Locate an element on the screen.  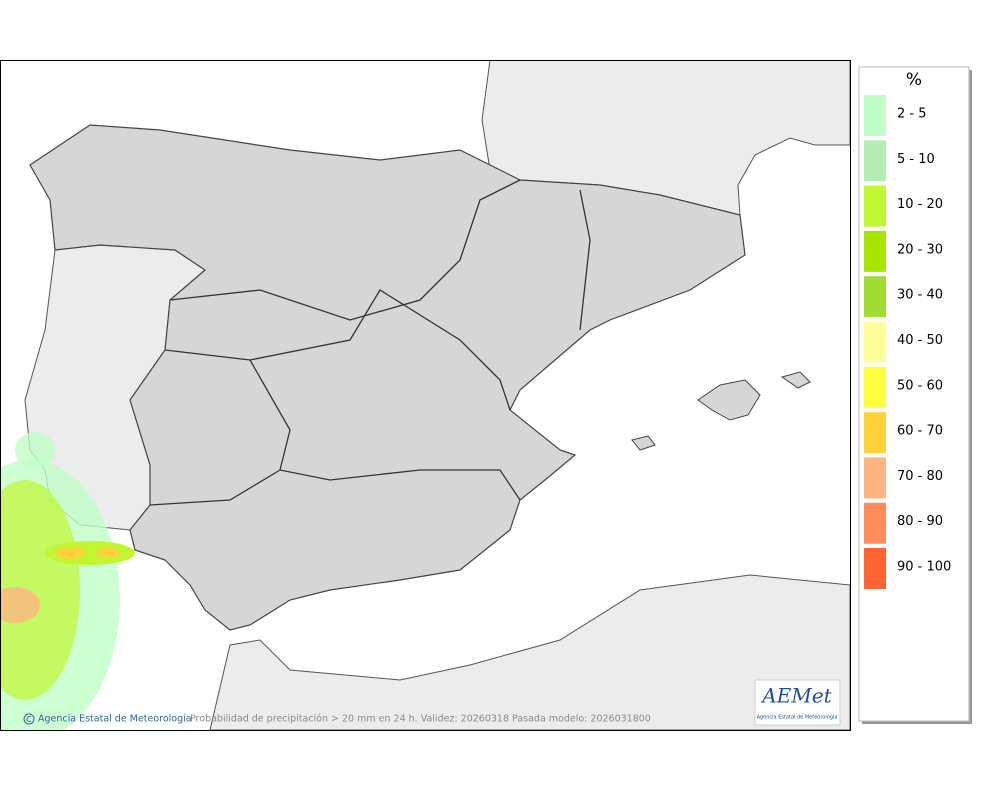
legend-label: 90 - 100 is located at coordinates (924, 567).